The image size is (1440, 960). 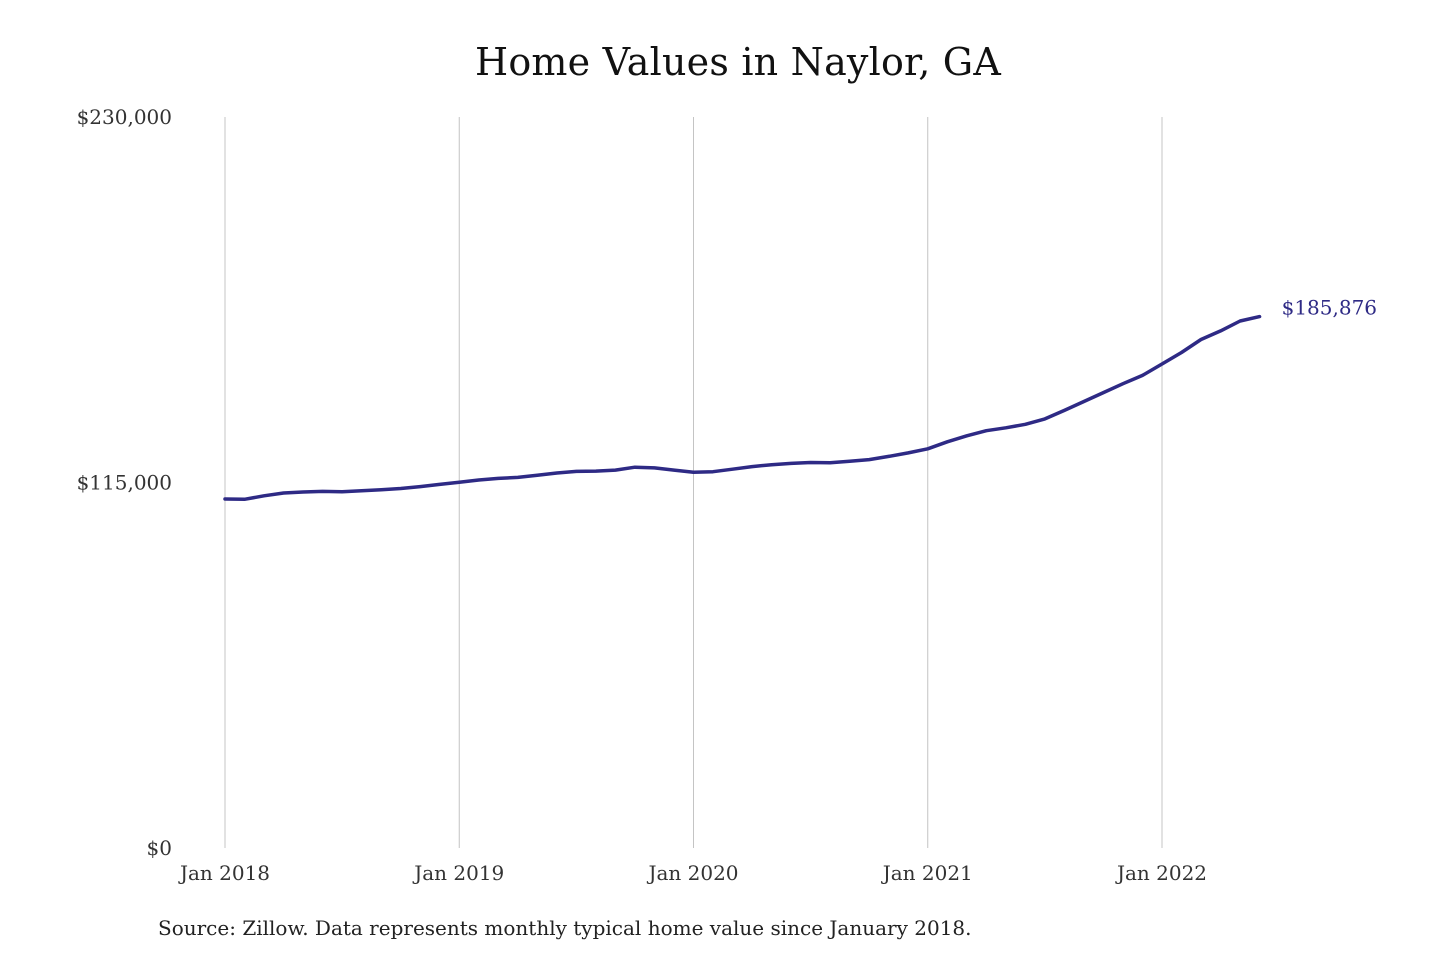 I want to click on x-tick-label: Jan 2020, so click(x=692, y=873).